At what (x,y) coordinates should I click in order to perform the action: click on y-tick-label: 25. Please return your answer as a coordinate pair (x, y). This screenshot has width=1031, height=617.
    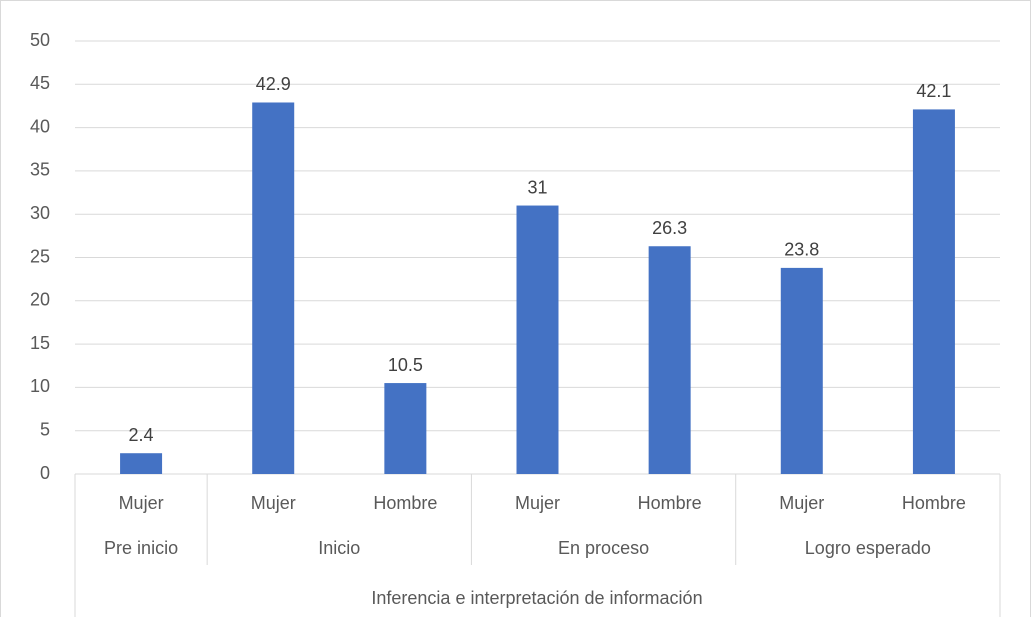
    Looking at the image, I should click on (40, 256).